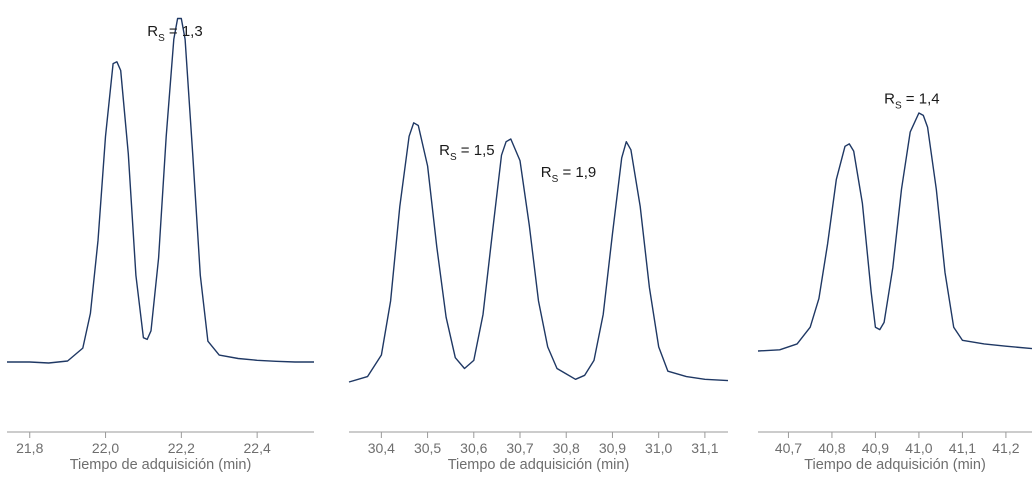  Describe the element at coordinates (181, 448) in the screenshot. I see `x-tick-label: 22,2` at that location.